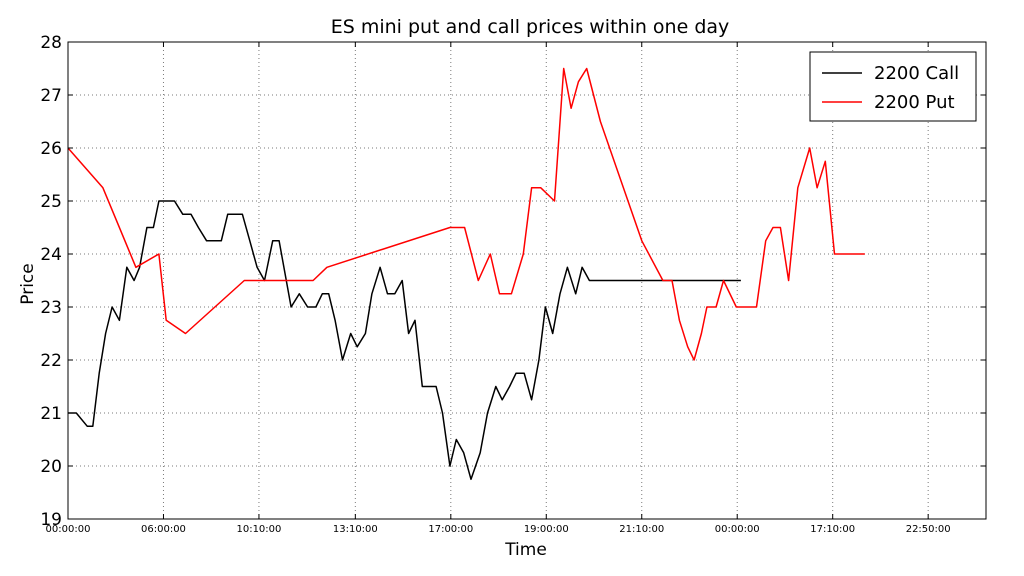 This screenshot has height=576, width=1024. I want to click on x-tick-label: 21:10:00, so click(641, 529).